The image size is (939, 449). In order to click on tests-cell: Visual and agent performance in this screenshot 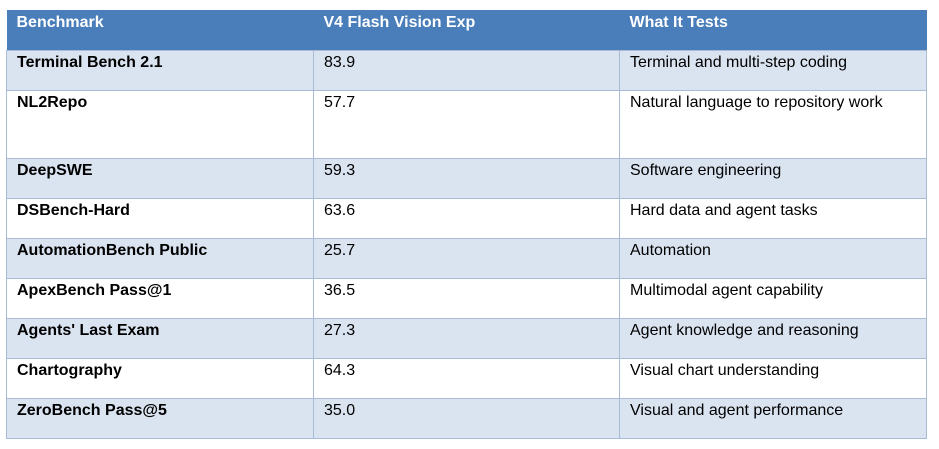, I will do `click(773, 418)`.